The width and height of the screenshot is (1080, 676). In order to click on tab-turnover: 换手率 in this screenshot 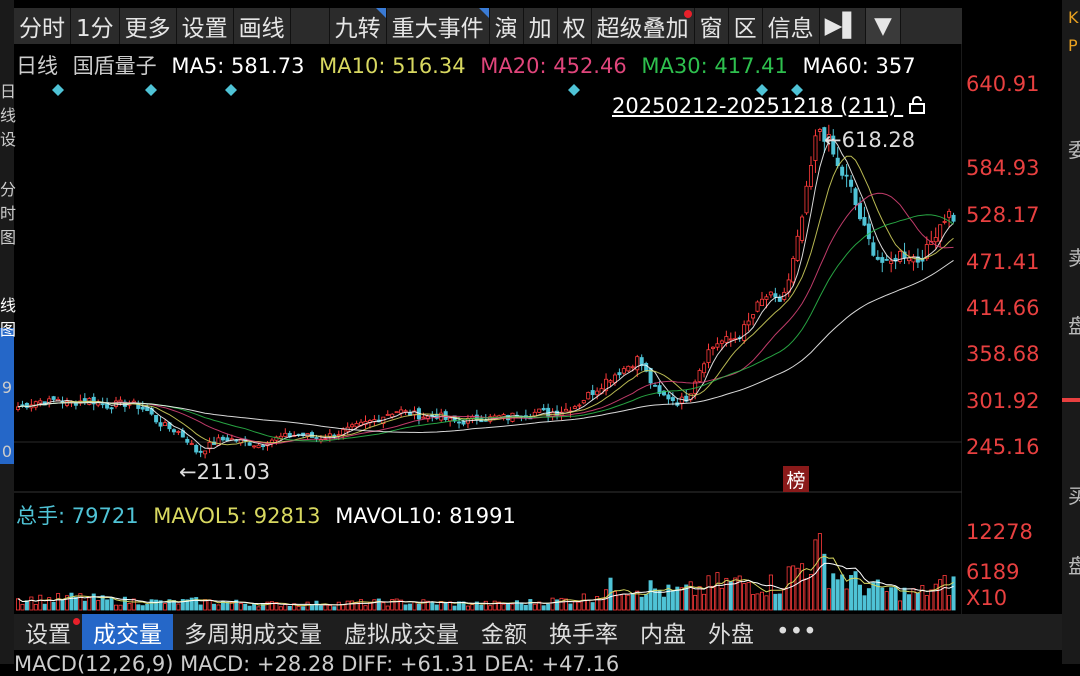, I will do `click(583, 635)`.